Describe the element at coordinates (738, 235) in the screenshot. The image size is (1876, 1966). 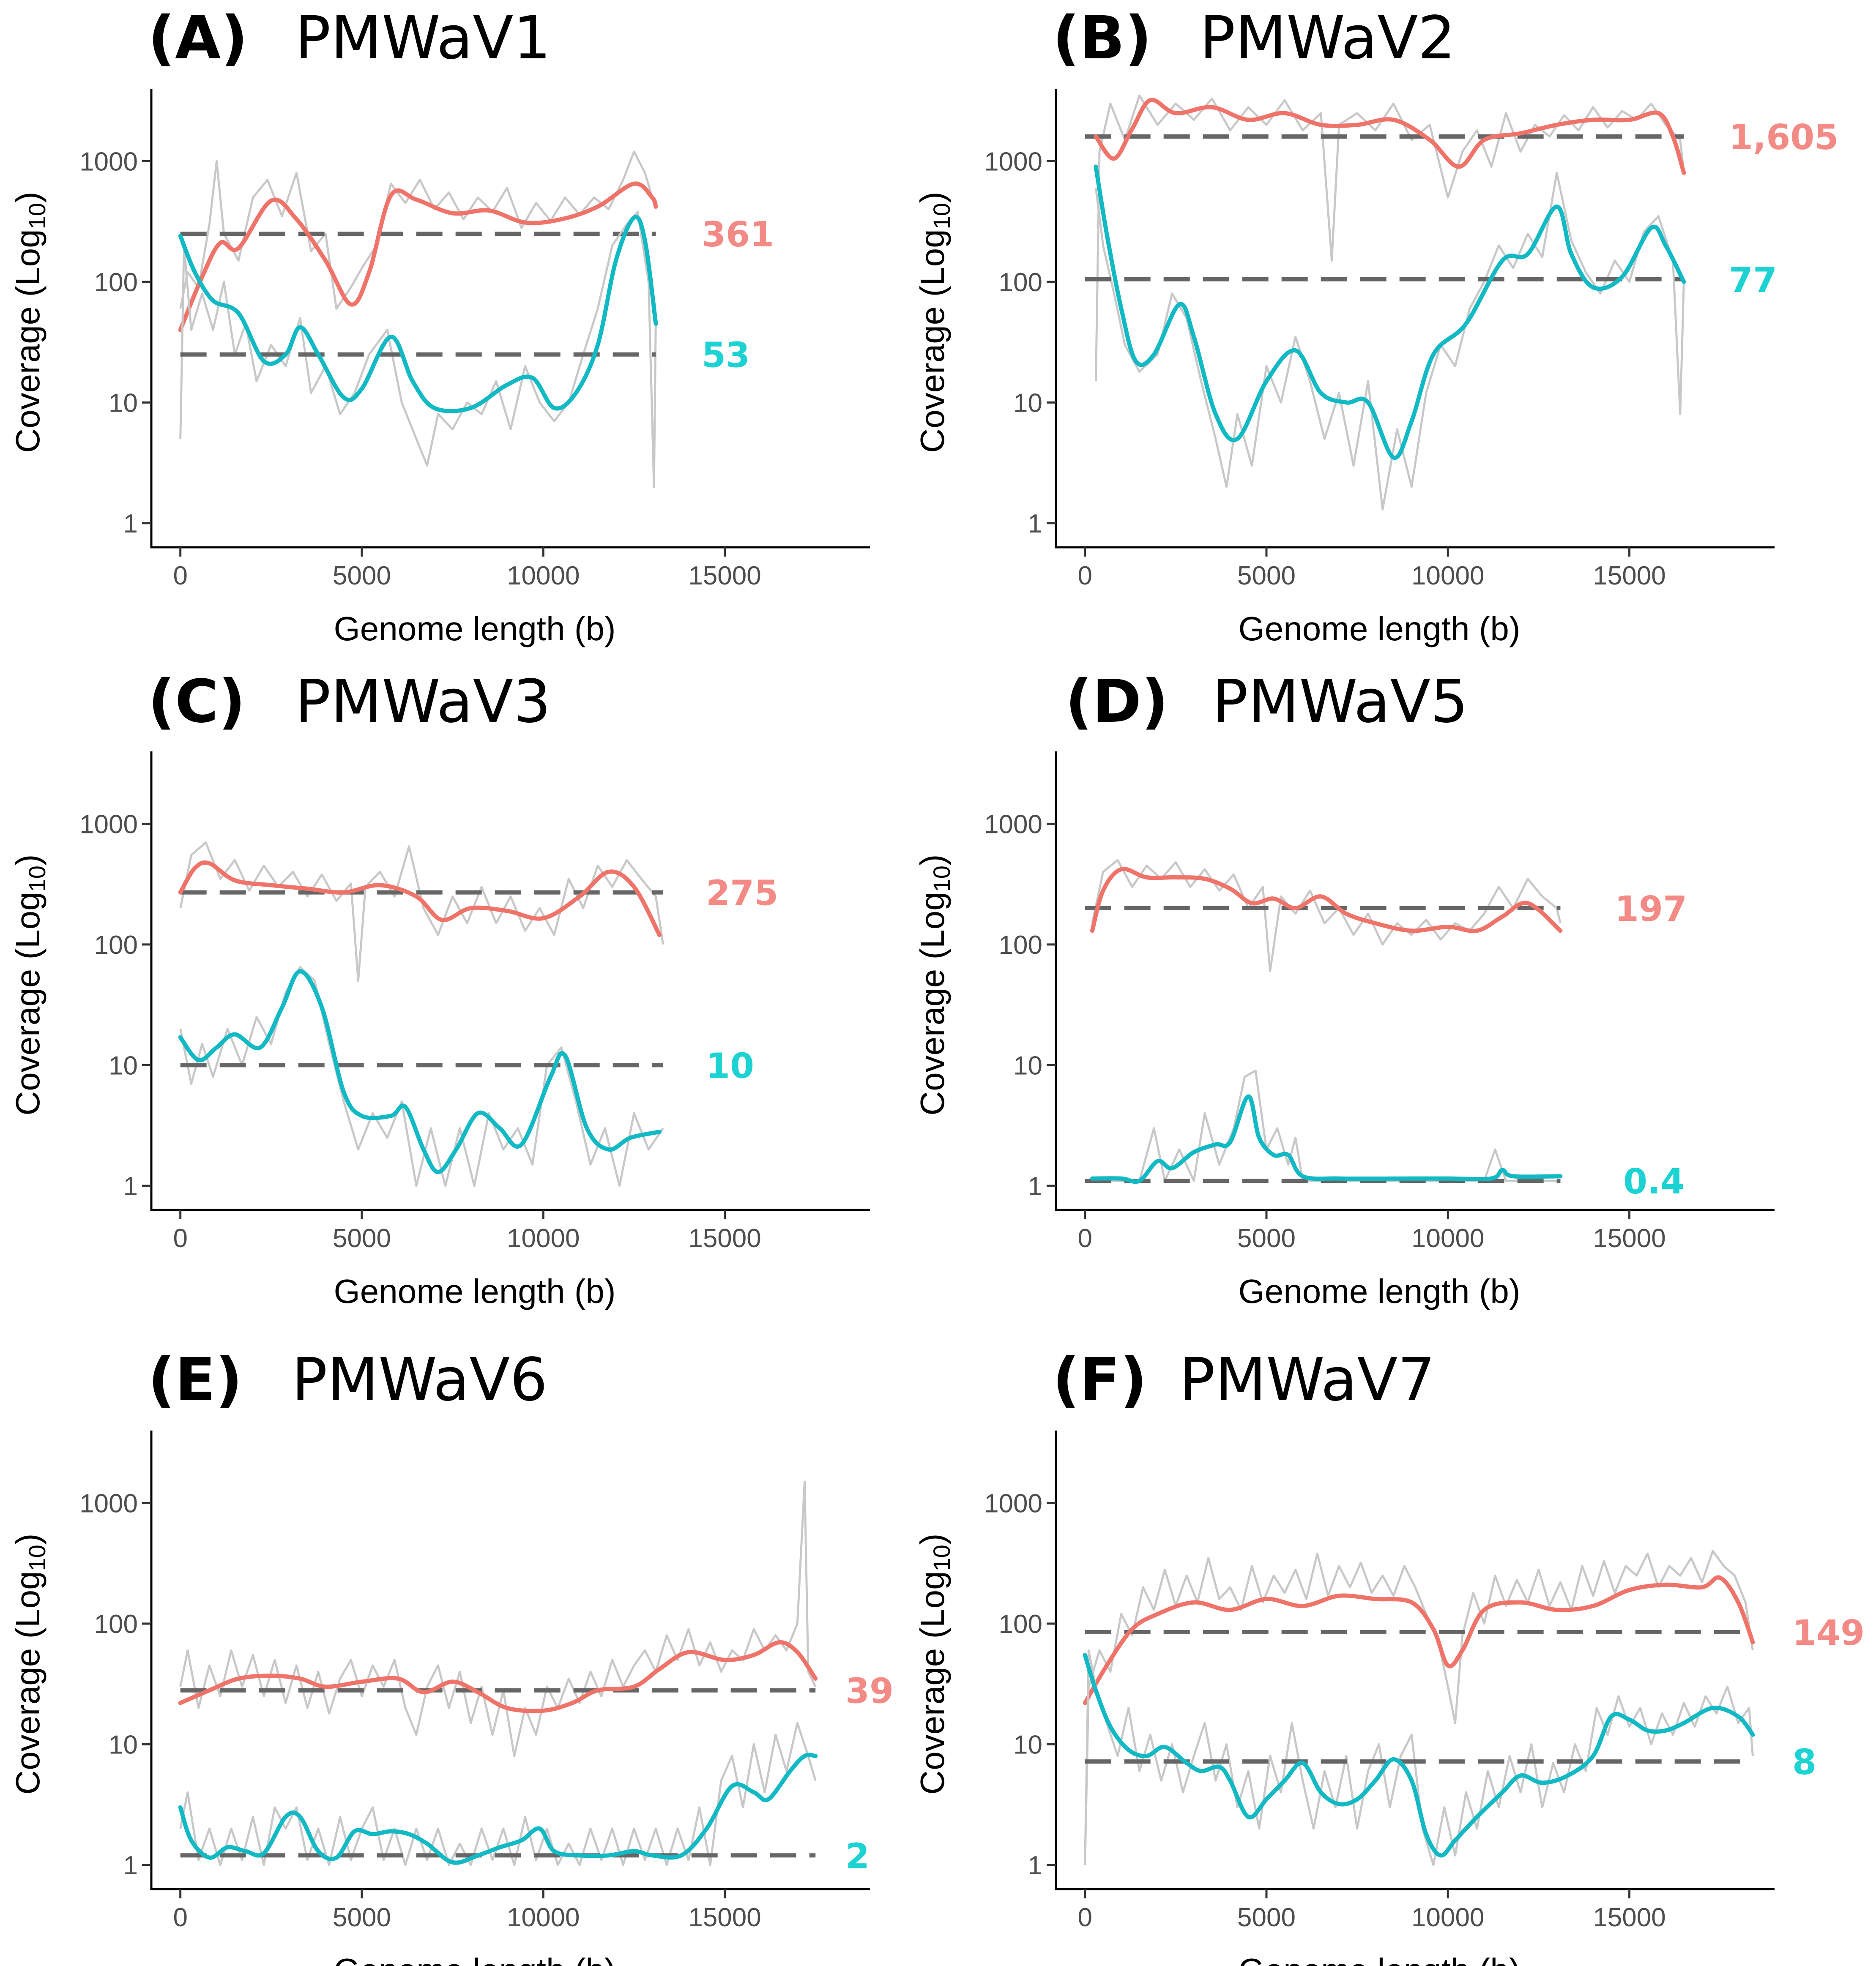
I see `value-label-upper: 361` at that location.